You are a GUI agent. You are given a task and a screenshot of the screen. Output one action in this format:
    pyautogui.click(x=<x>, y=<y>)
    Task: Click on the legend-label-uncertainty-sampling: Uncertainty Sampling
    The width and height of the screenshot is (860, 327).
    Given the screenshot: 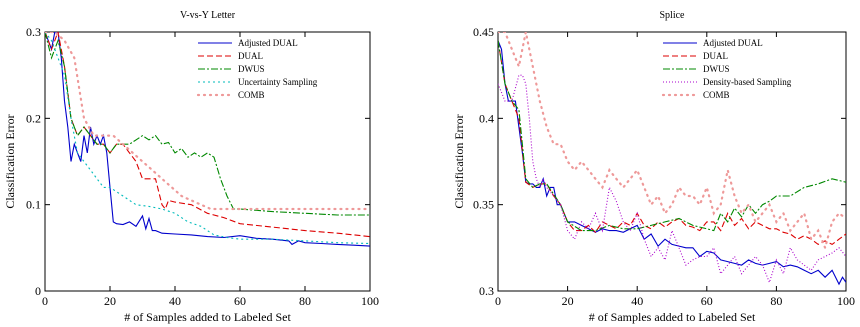 What is the action you would take?
    pyautogui.click(x=278, y=82)
    